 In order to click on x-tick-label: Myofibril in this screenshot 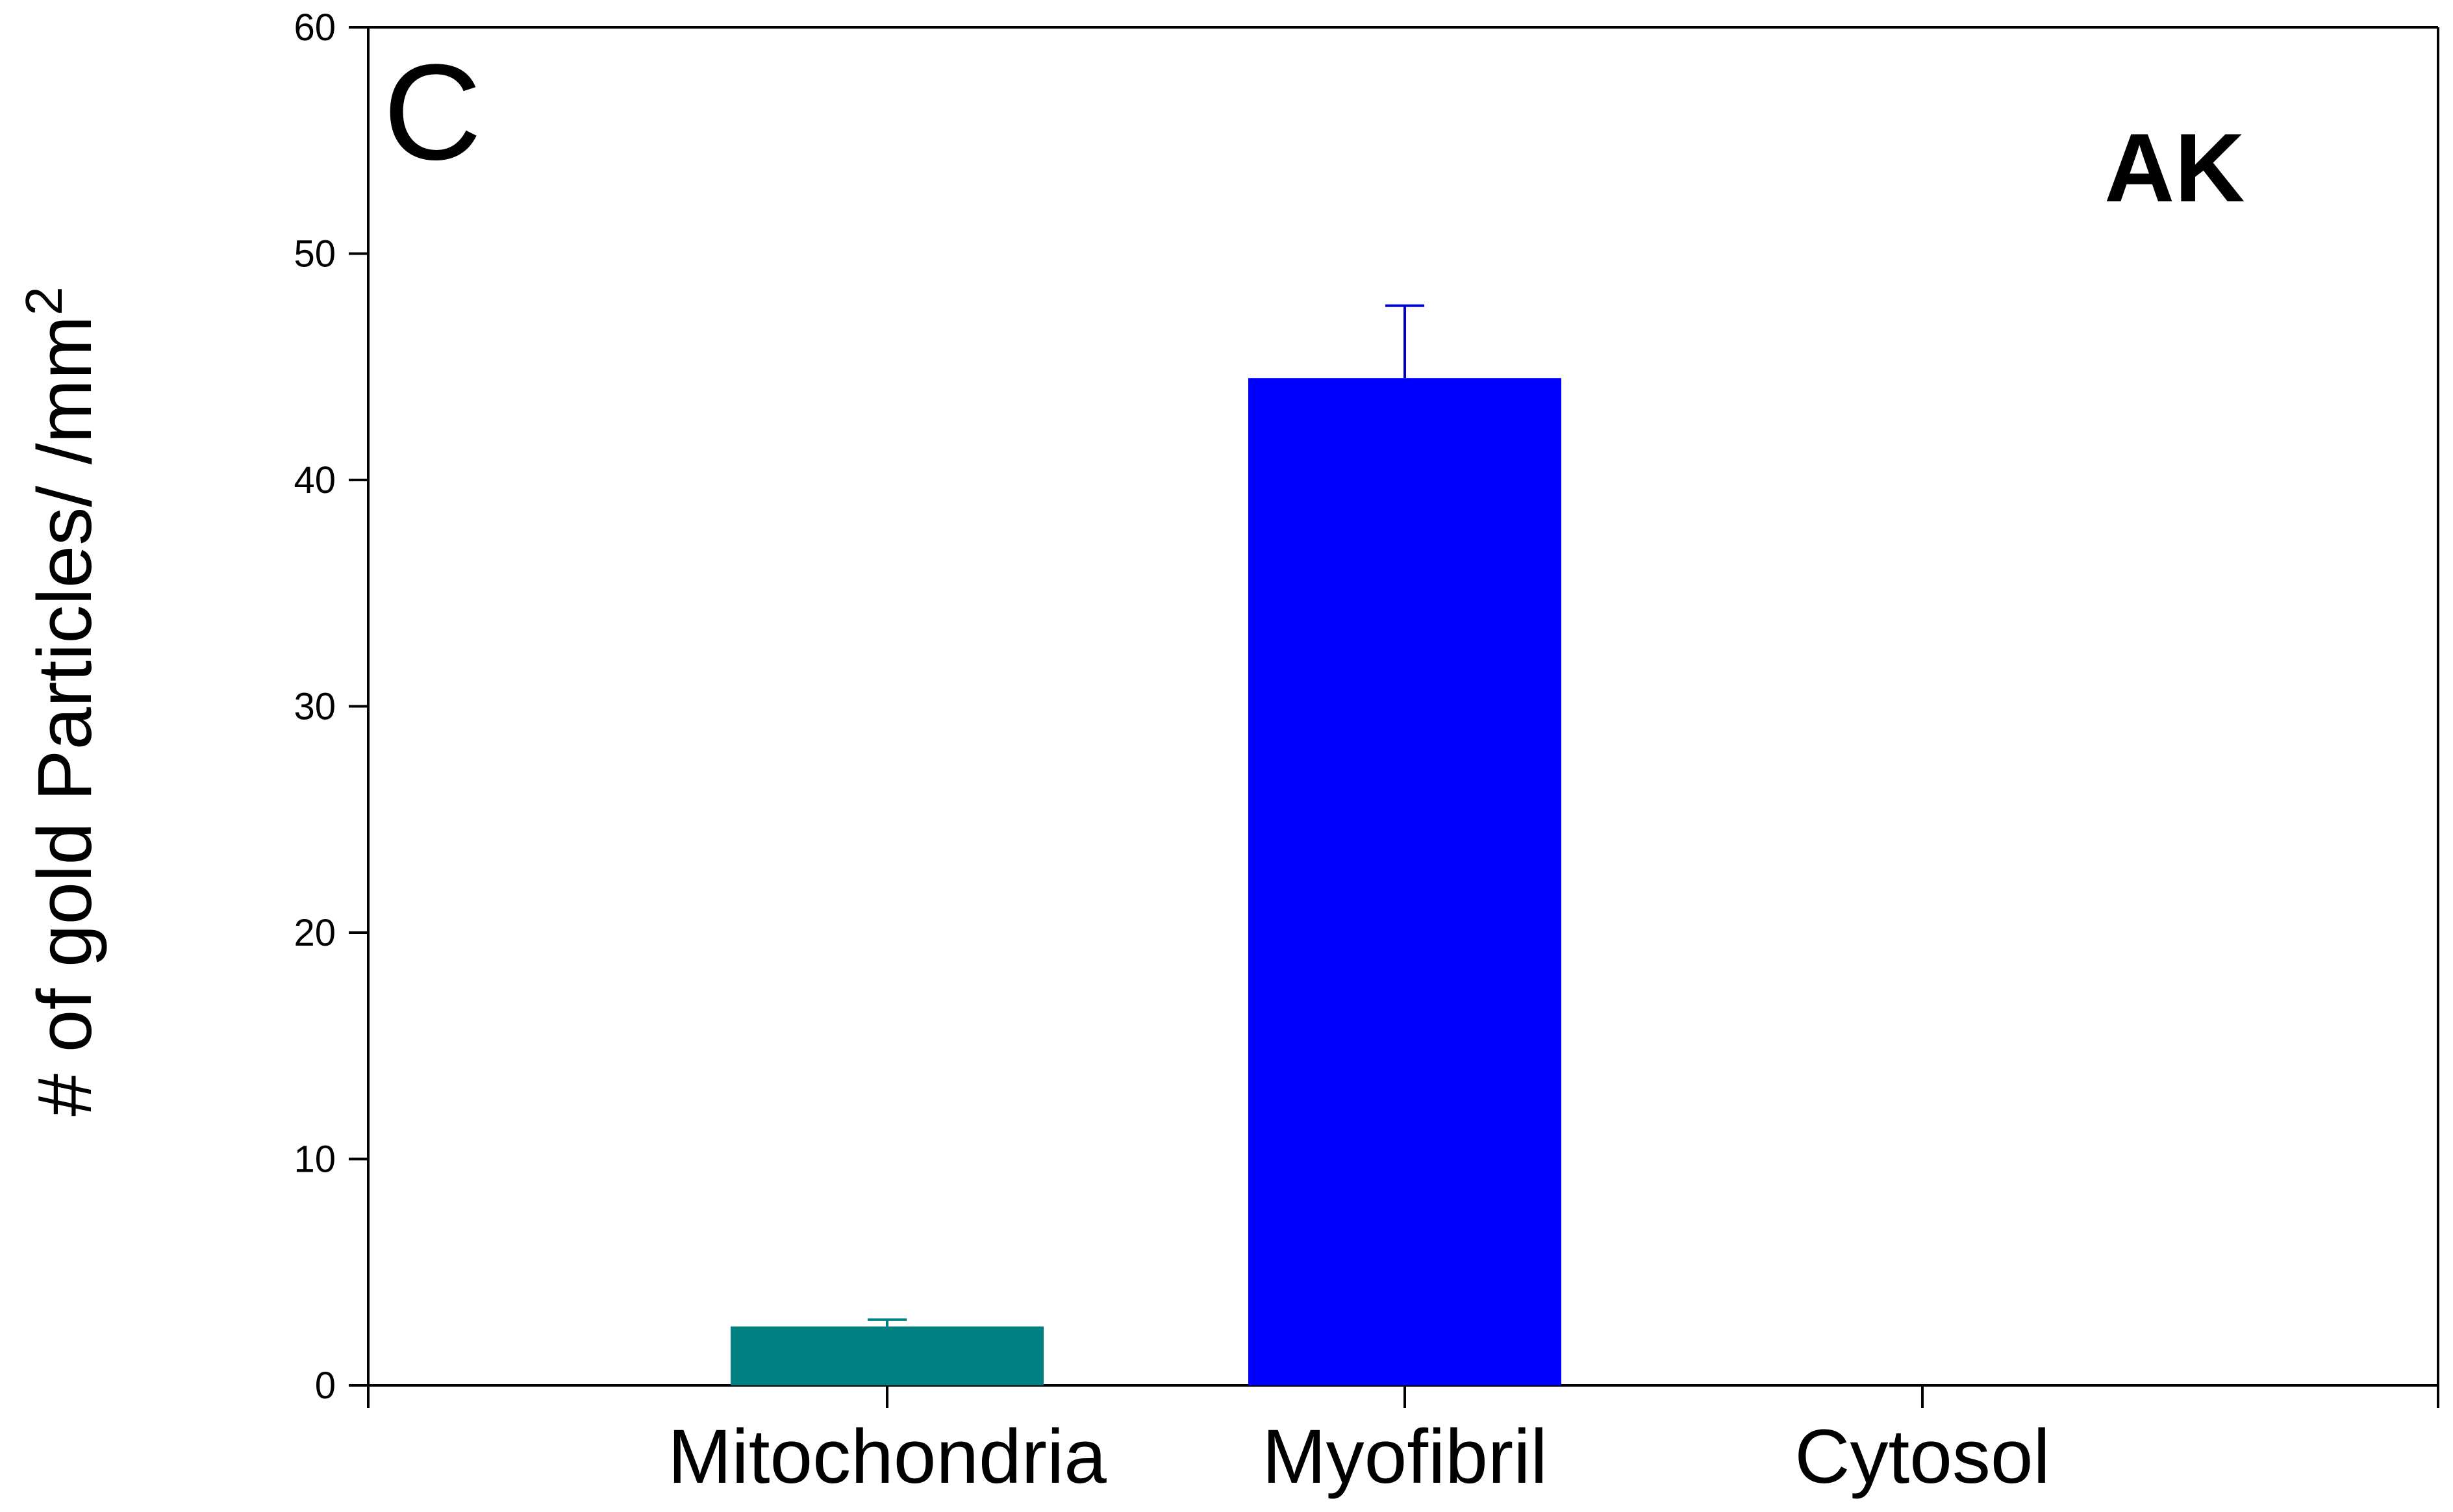, I will do `click(1405, 1457)`.